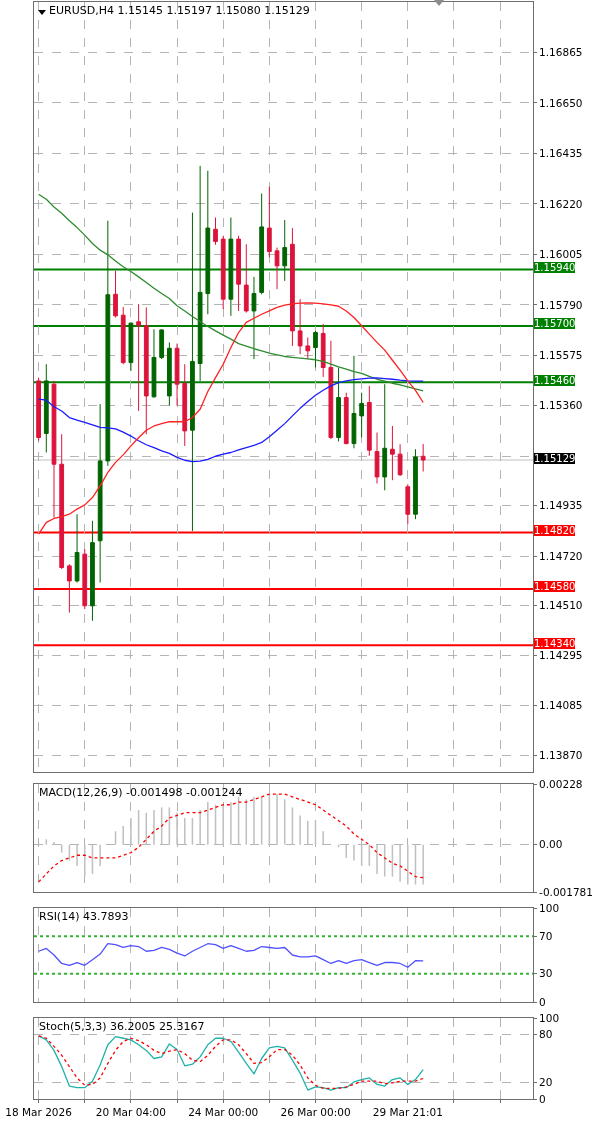 This screenshot has height=1121, width=600. Describe the element at coordinates (555, 458) in the screenshot. I see `ref-line-label: 1.15129` at that location.